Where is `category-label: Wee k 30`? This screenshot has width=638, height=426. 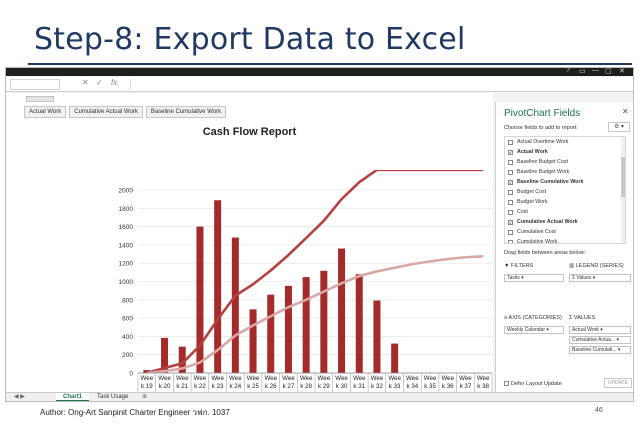
category-label: Wee k 30 is located at coordinates (341, 382).